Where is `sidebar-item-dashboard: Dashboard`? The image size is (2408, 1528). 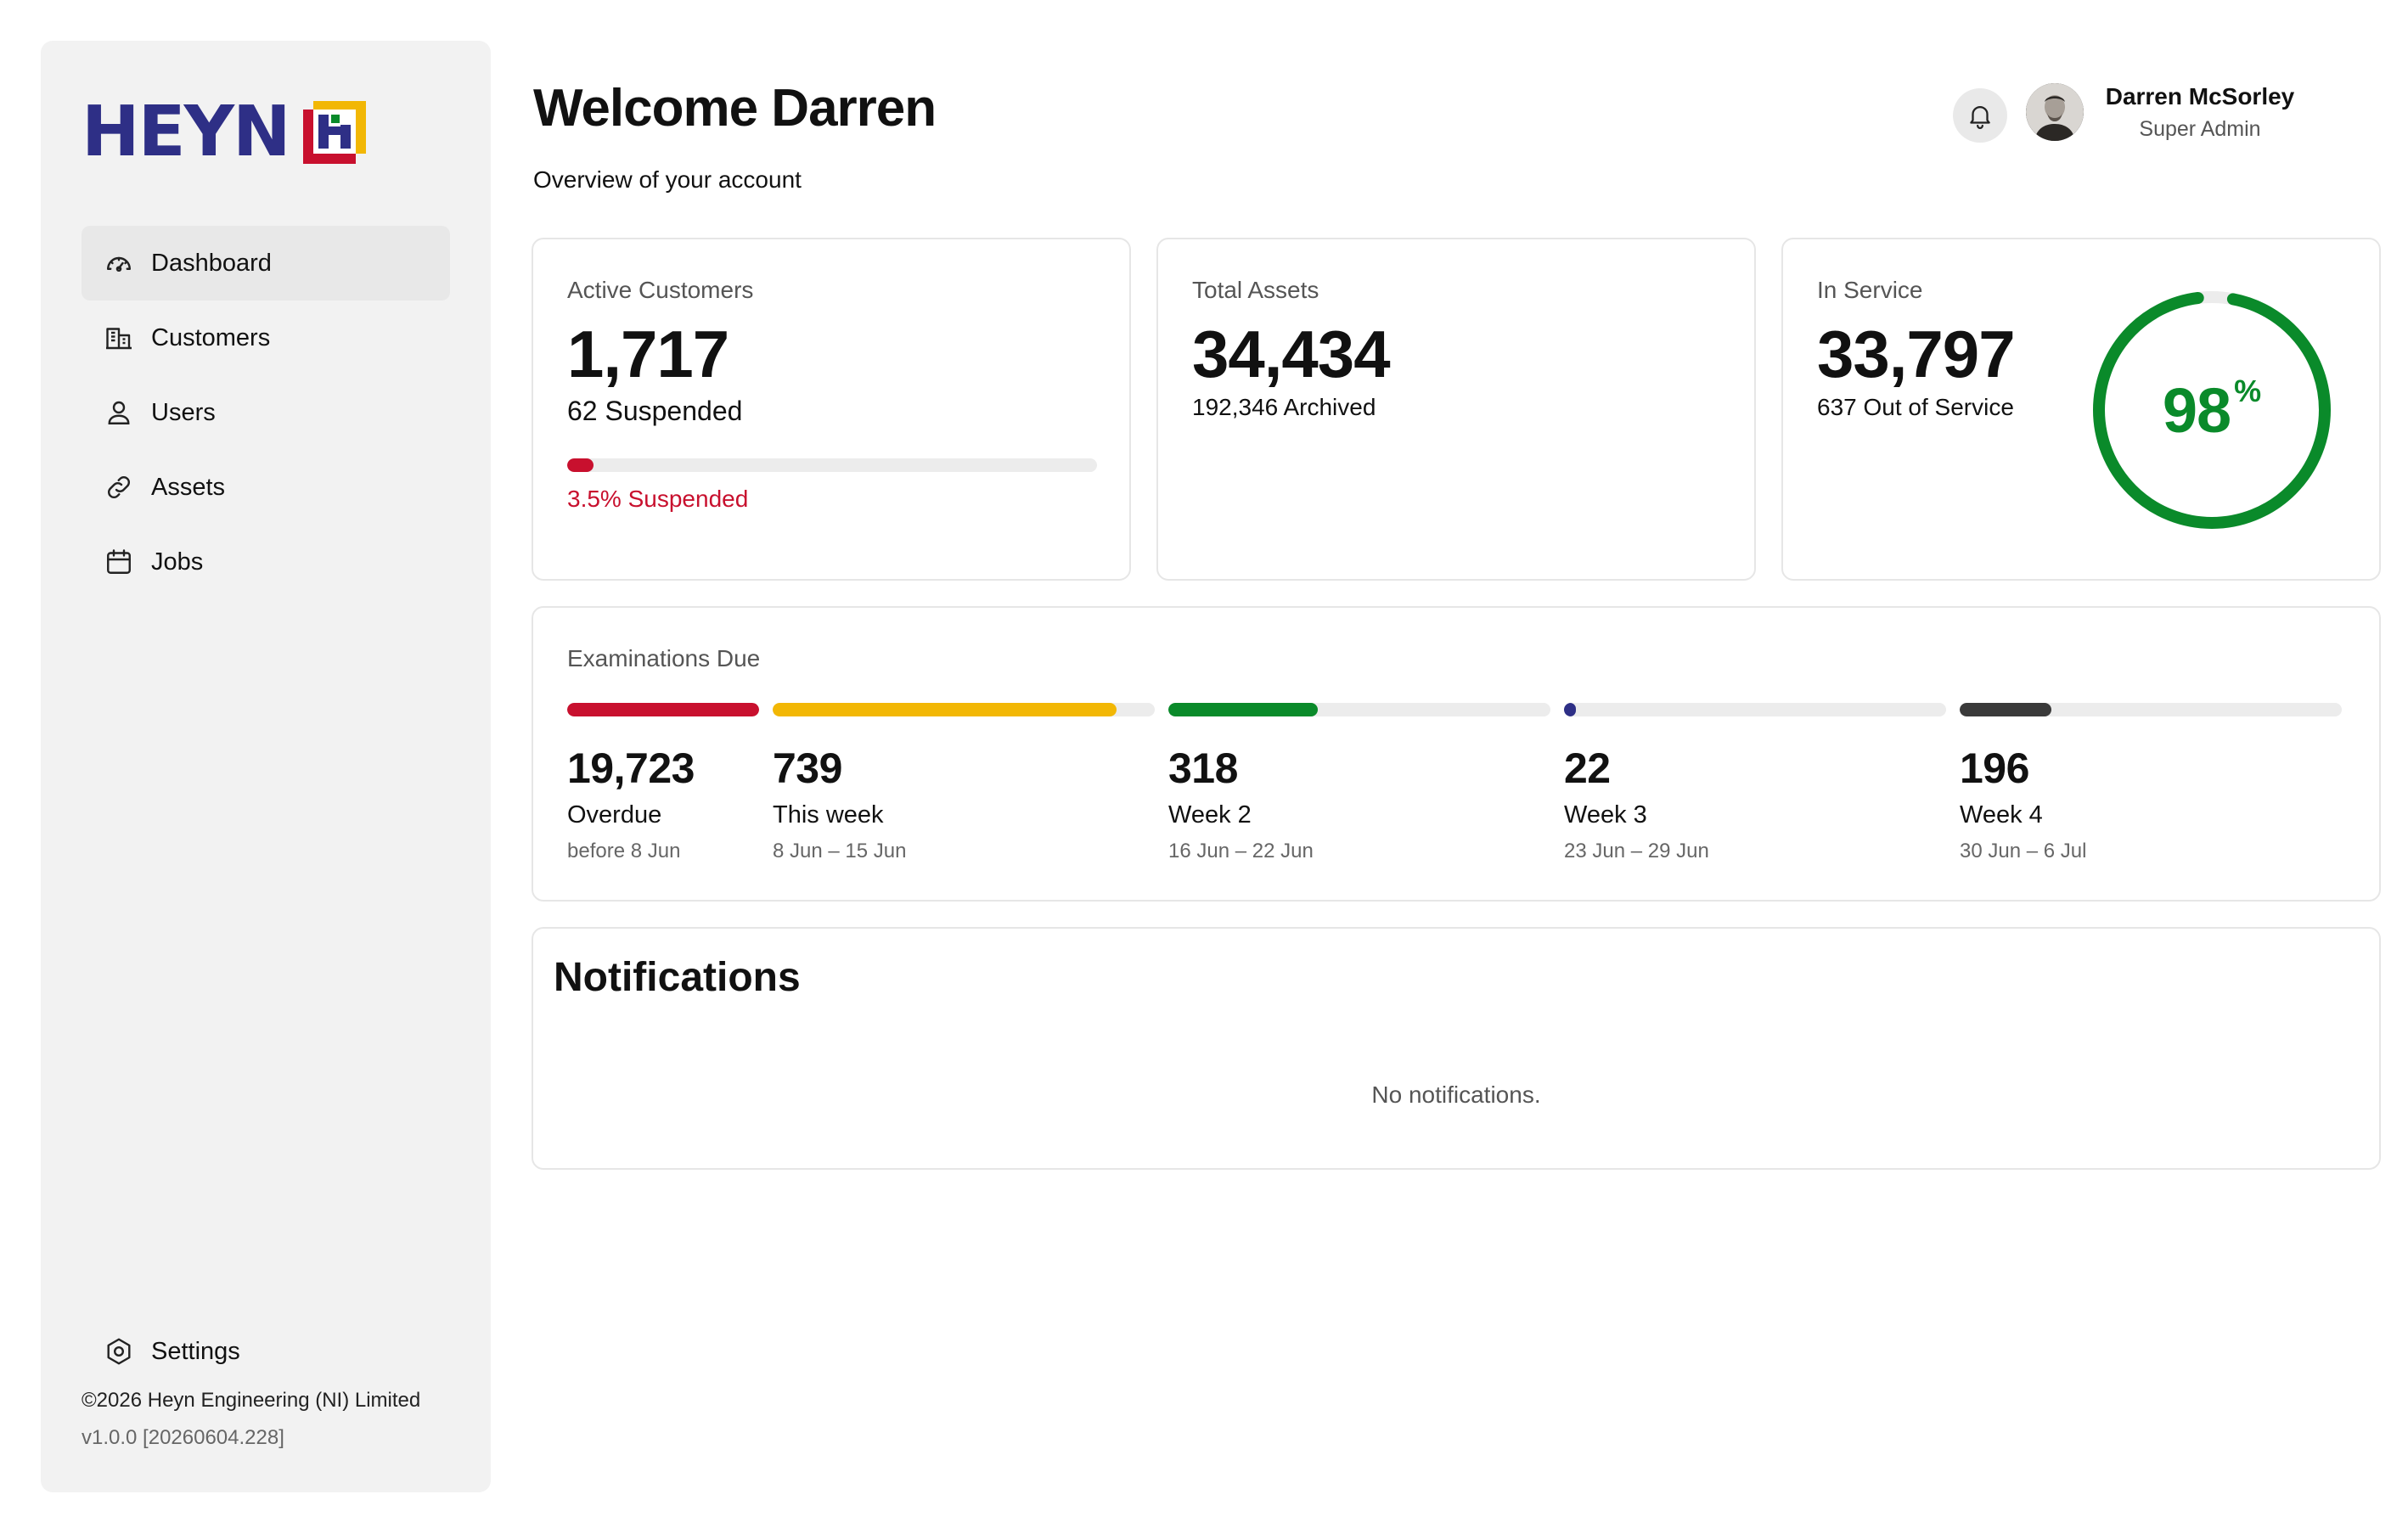
sidebar-item-dashboard: Dashboard is located at coordinates (266, 264).